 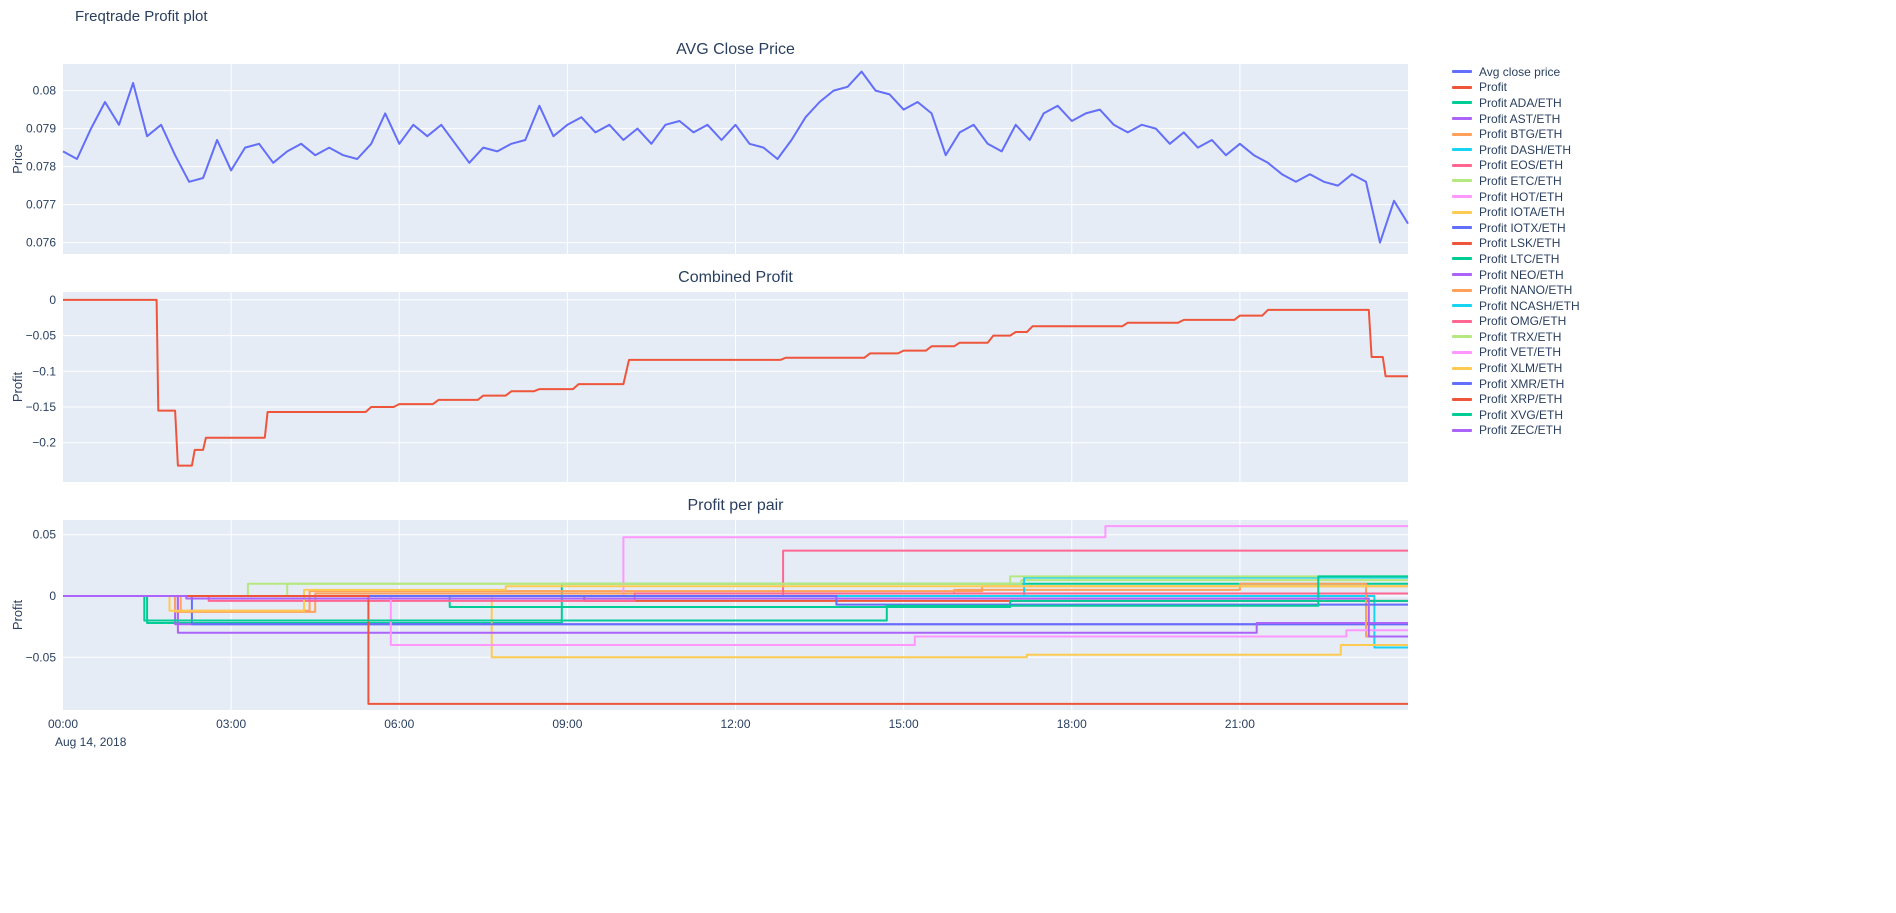 What do you see at coordinates (1521, 134) in the screenshot?
I see `legend-label: Profit BTG/ETH` at bounding box center [1521, 134].